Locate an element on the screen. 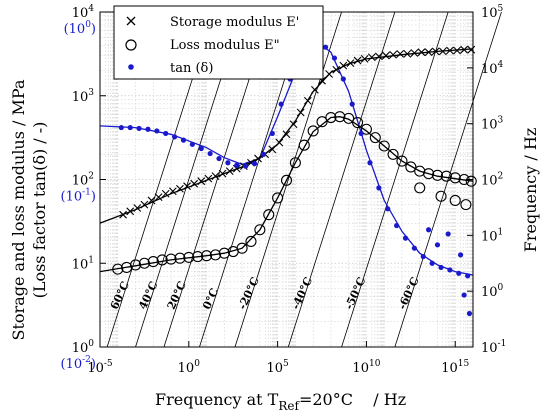 The width and height of the screenshot is (550, 417). legend-label-tan: tan (δ) is located at coordinates (191, 68).